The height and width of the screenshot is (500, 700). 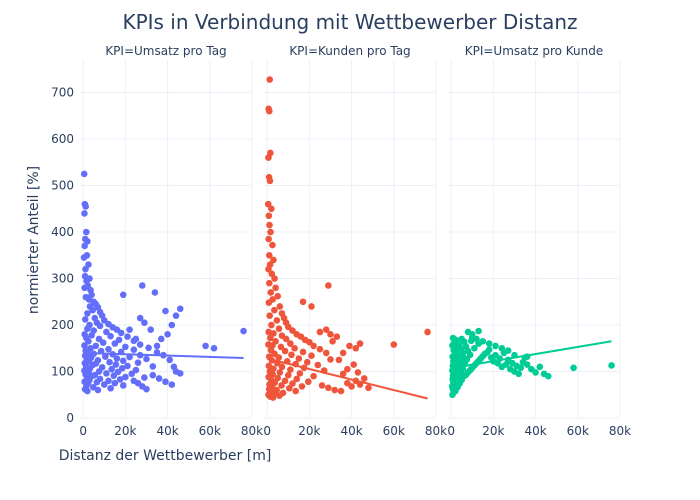 What do you see at coordinates (62, 325) in the screenshot?
I see `y-tick-label: 200` at bounding box center [62, 325].